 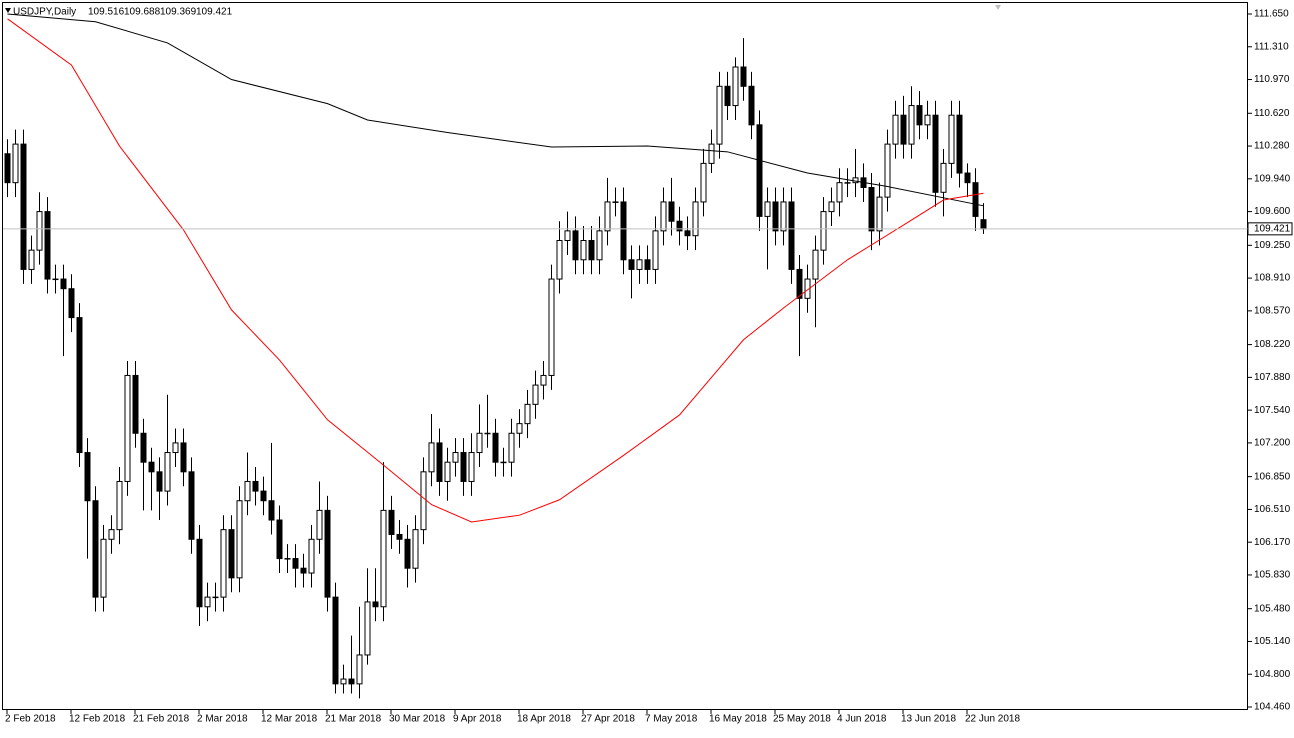 I want to click on y-tick-label: 109.940, so click(x=1272, y=178).